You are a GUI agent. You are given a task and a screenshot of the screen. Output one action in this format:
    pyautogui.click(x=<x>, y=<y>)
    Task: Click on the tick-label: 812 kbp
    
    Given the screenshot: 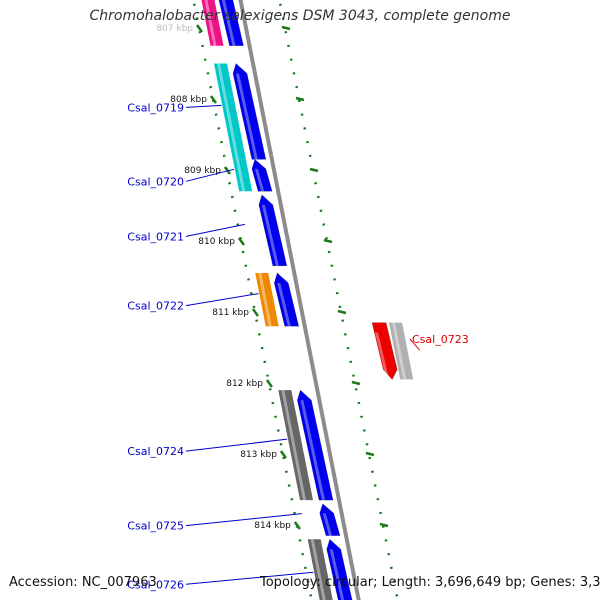 What is the action you would take?
    pyautogui.click(x=244, y=384)
    